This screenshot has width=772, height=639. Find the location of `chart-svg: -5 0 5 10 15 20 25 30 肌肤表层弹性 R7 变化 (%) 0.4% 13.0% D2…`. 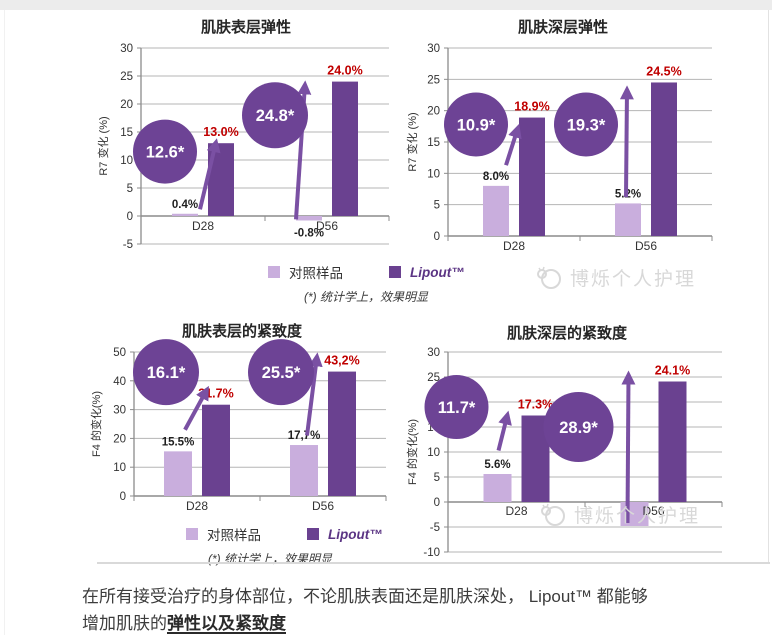

chart-svg: -5 0 5 10 15 20 25 30 肌肤表层弹性 R7 变化 (%) 0.4% 13.0% D2… is located at coordinates (243, 134).